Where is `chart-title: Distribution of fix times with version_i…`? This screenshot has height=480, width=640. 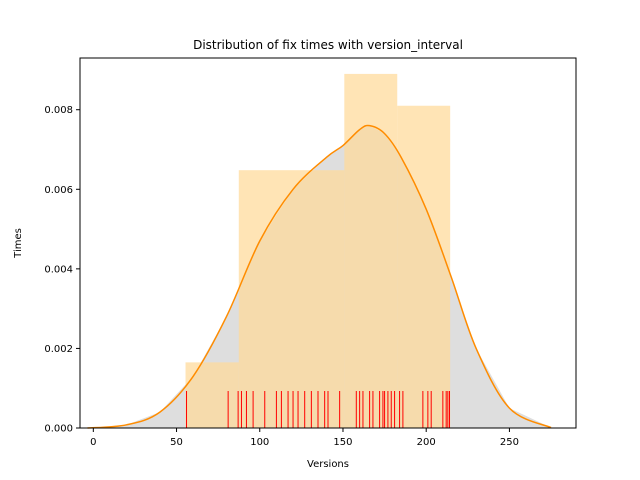
chart-title: Distribution of fix times with version_i… is located at coordinates (328, 45).